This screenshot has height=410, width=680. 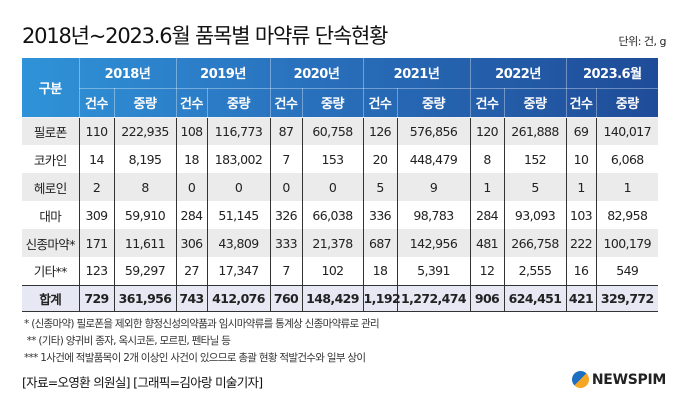 What do you see at coordinates (51, 131) in the screenshot?
I see `row-label: 필로폰` at bounding box center [51, 131].